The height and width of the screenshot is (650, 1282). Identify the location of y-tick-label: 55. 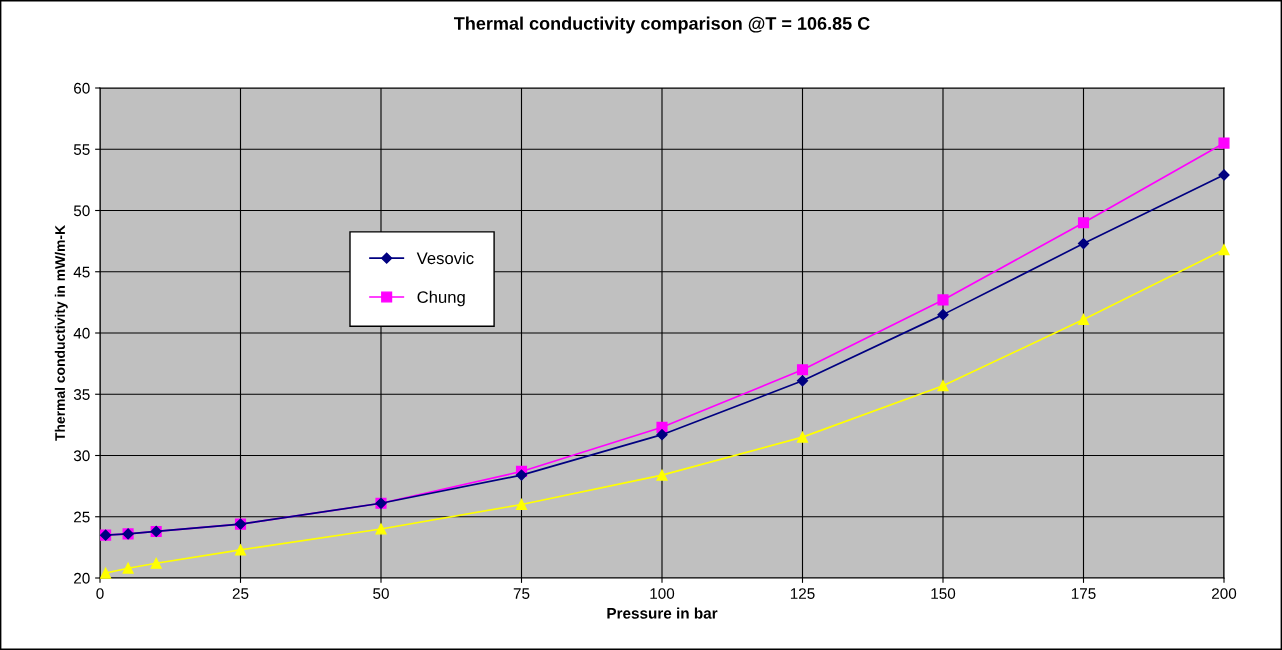
(81, 149).